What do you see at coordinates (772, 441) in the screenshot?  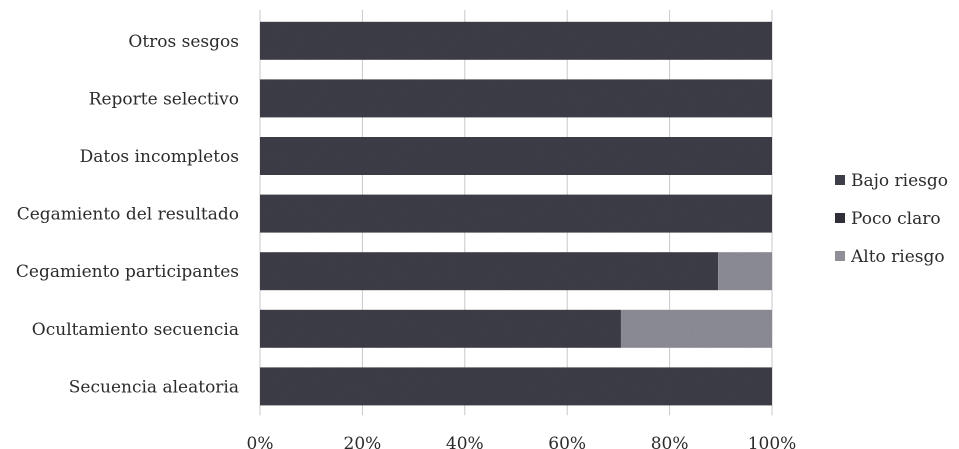 I see `x-tick-label: 100%` at bounding box center [772, 441].